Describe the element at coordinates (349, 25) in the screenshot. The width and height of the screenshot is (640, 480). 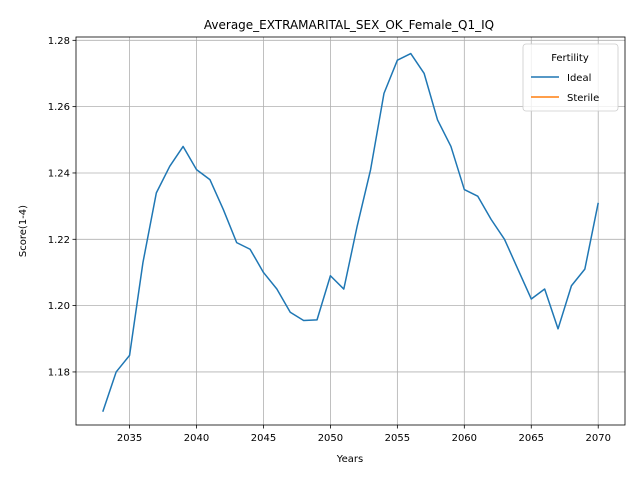
I see `chart-title: Average_EXTRAMARITAL_SEX_OK_Female_Q1_IQ` at that location.